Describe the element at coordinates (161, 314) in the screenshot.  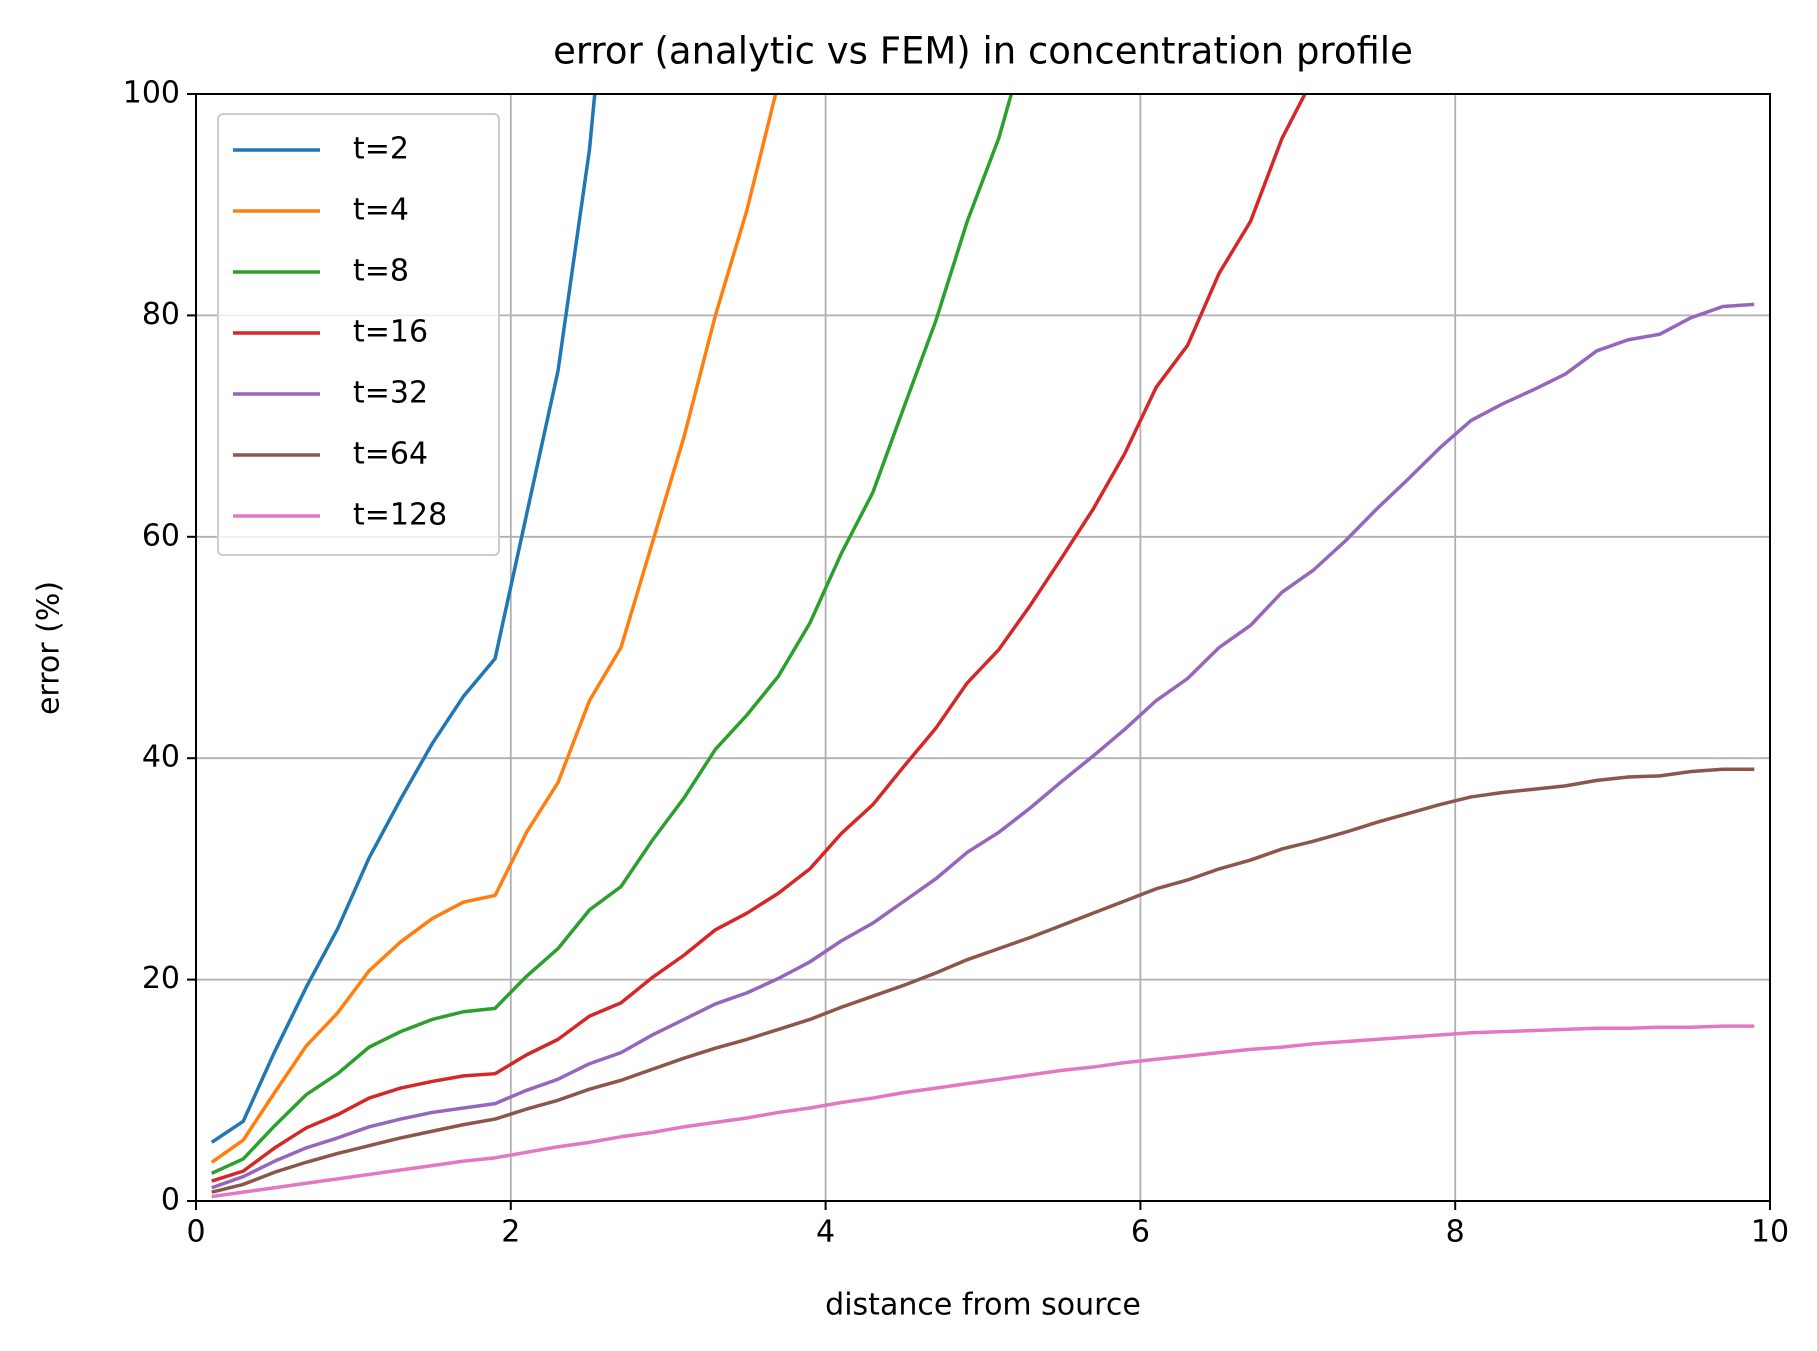
I see `y-tick-label: 80` at that location.